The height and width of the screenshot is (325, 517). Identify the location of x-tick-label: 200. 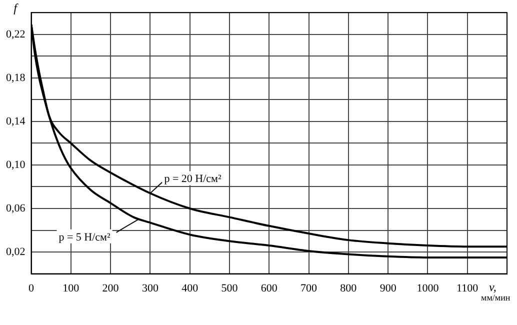
(111, 288).